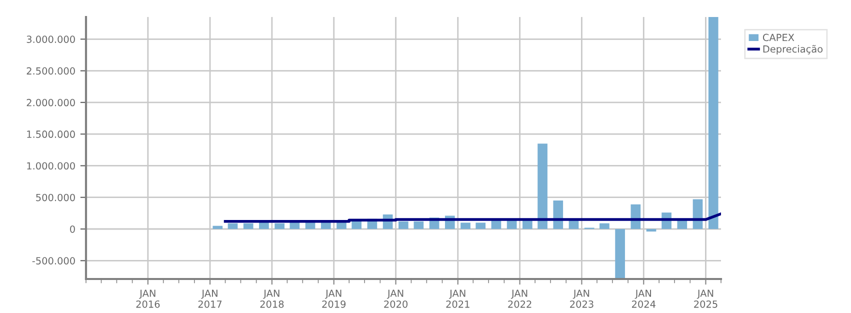 Image resolution: width=851 pixels, height=313 pixels. I want to click on x-tick-label: JAN 2019, so click(334, 299).